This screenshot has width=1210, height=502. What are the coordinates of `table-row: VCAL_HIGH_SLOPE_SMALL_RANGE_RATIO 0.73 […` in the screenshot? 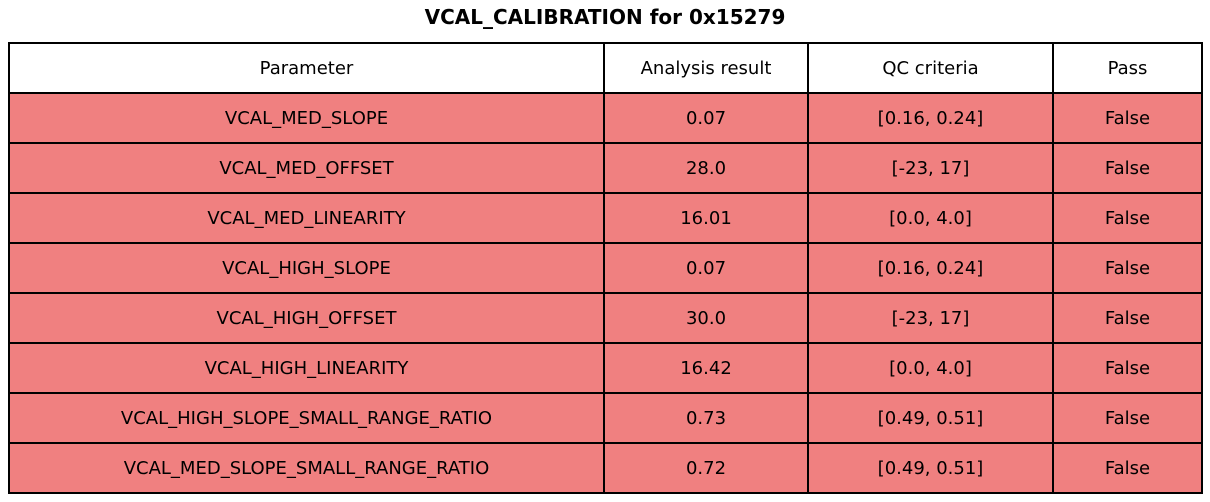 It's located at (605, 418).